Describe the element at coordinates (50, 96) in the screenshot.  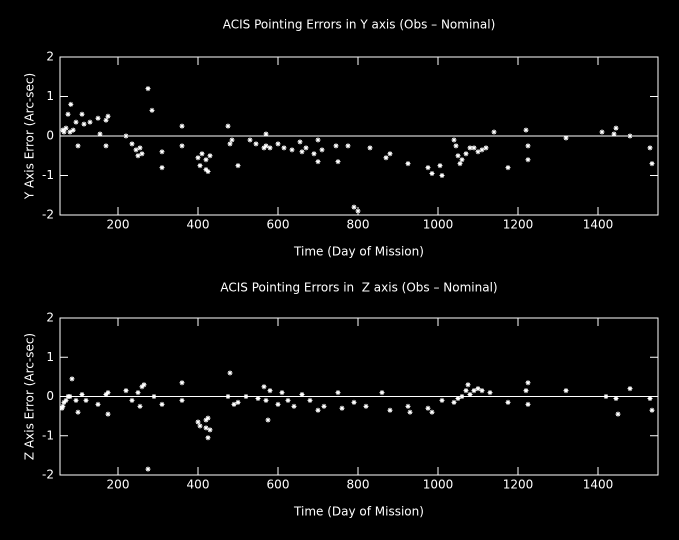
I see `y-tick-label: 1` at that location.